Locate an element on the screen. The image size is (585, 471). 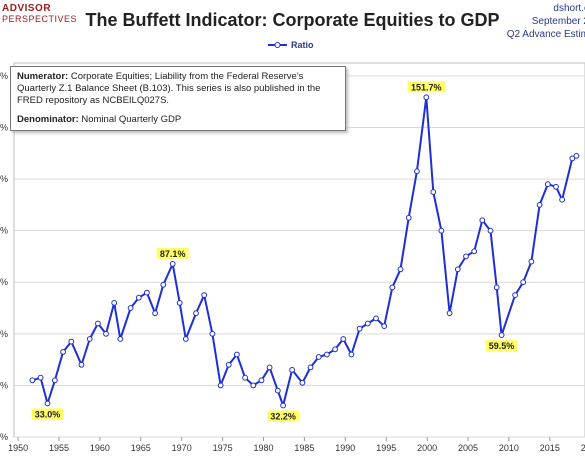
source-date: September 2 is located at coordinates (558, 21).